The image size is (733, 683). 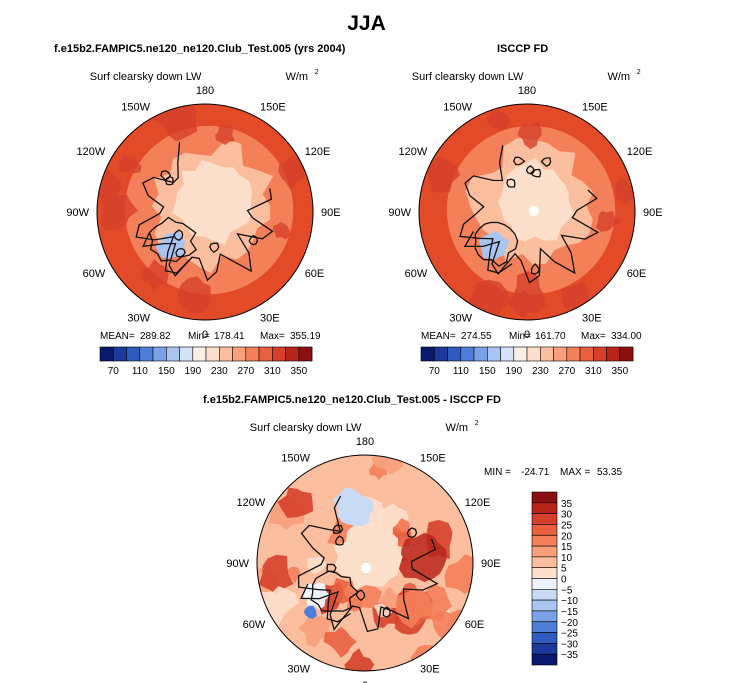 What do you see at coordinates (468, 77) in the screenshot?
I see `variable-label: Surf clearsky down LW` at bounding box center [468, 77].